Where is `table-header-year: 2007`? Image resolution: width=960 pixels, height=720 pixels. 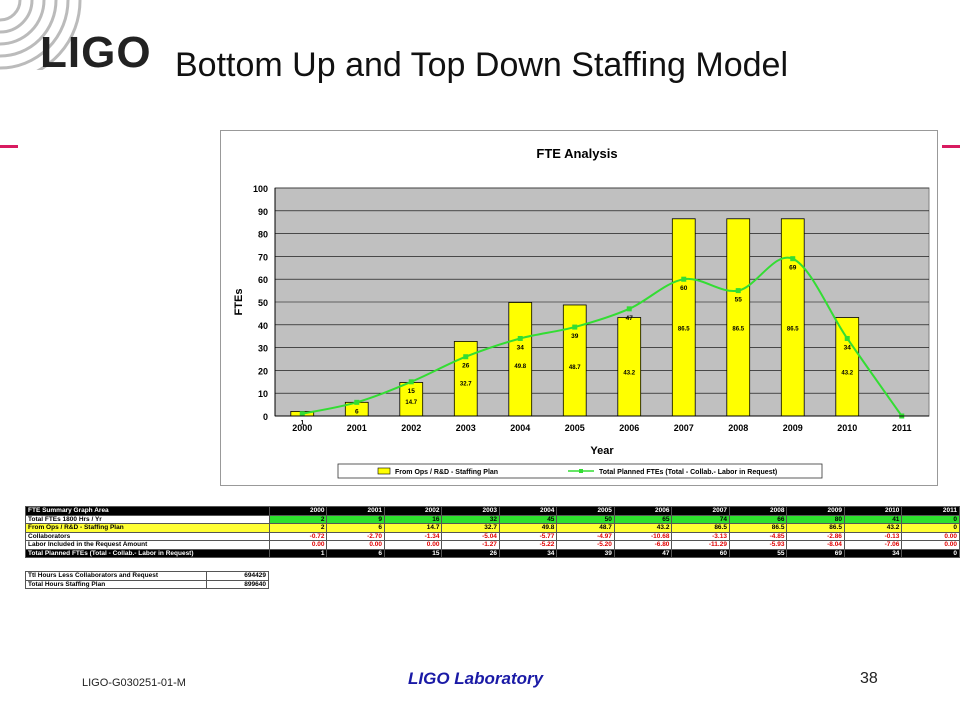 table-header-year: 2007 is located at coordinates (700, 511).